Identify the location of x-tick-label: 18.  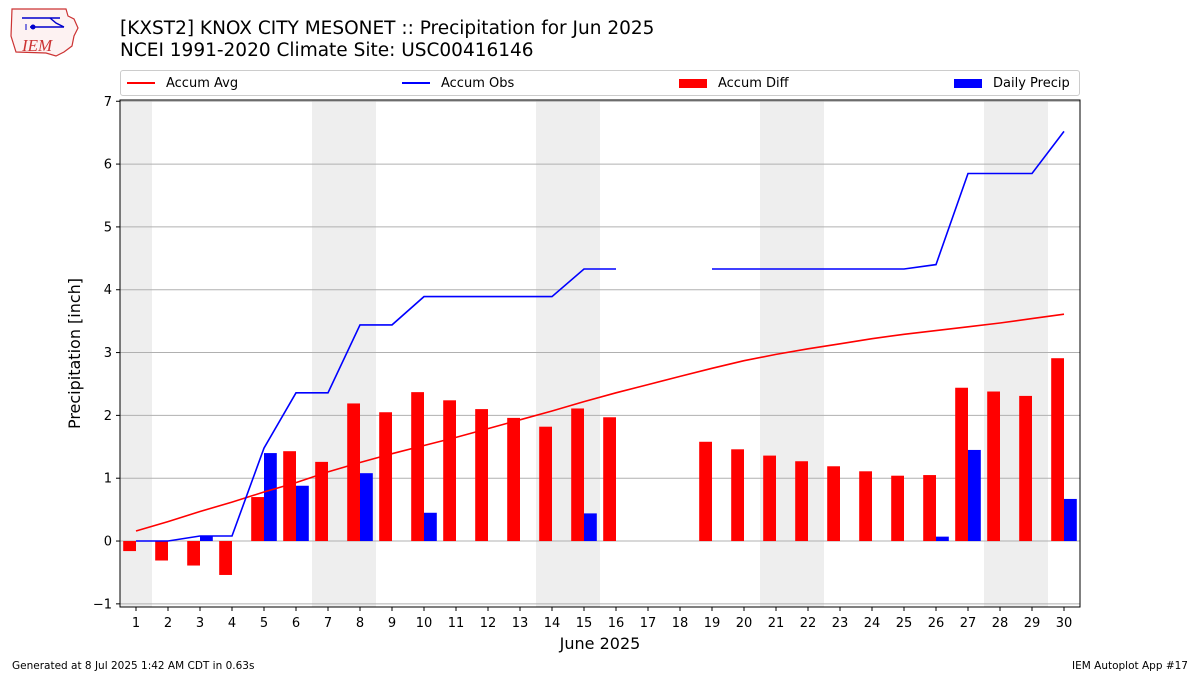
(680, 623).